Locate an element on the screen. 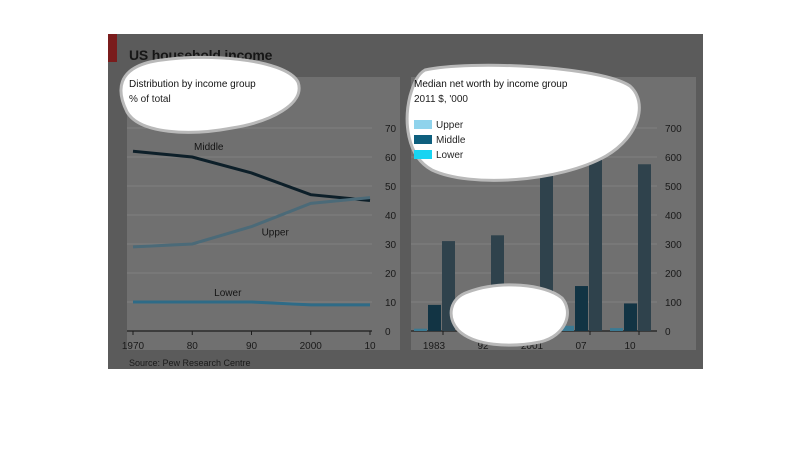 The image size is (810, 464). series-label-middle: Middle is located at coordinates (209, 147).